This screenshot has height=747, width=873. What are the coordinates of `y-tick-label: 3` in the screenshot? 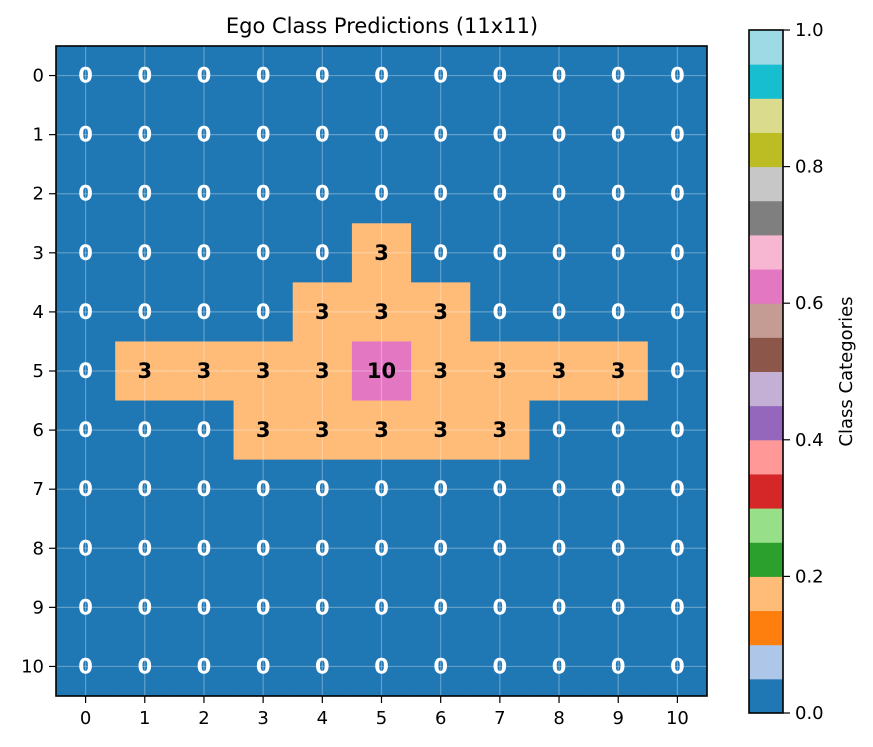 It's located at (38, 253).